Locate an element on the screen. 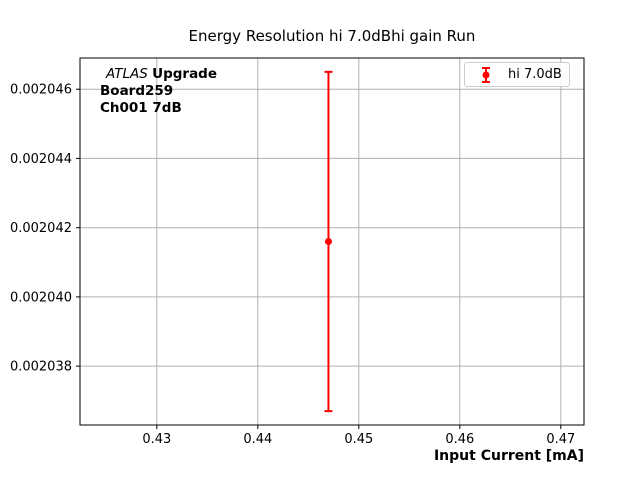 This screenshot has width=640, height=480. legend-label: hi 7.0dB is located at coordinates (535, 74).